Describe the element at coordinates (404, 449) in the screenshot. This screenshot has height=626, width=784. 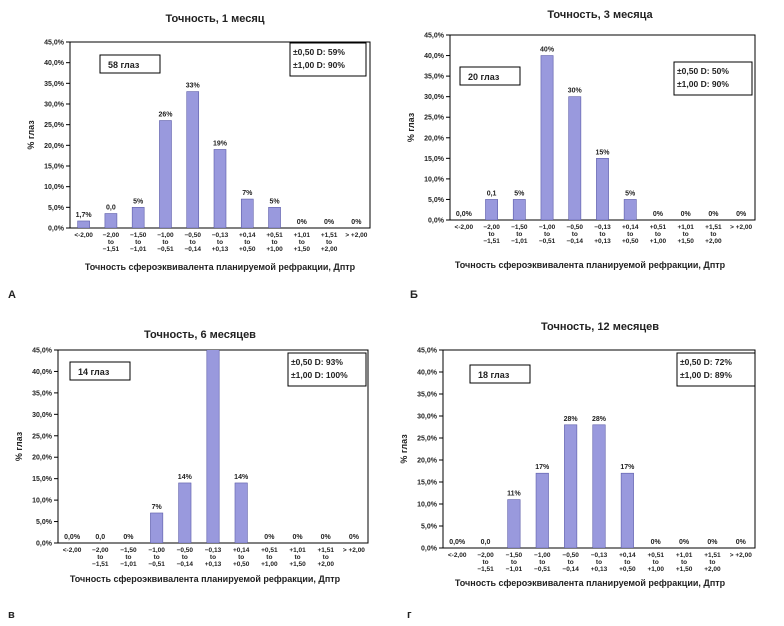
I see `y-axis-label: % глаз` at that location.